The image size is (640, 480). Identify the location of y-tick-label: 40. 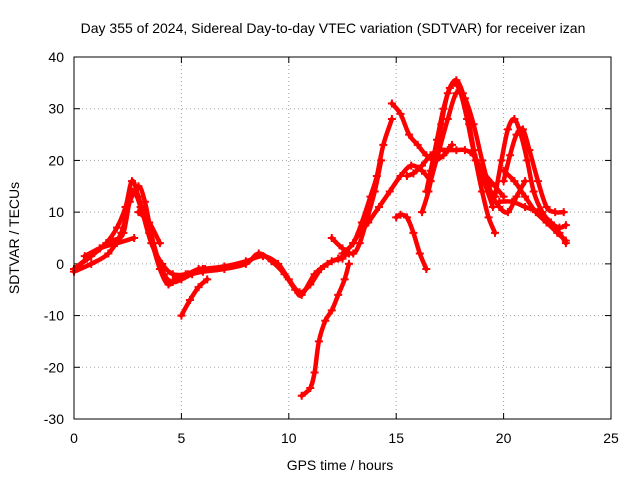
(56, 57).